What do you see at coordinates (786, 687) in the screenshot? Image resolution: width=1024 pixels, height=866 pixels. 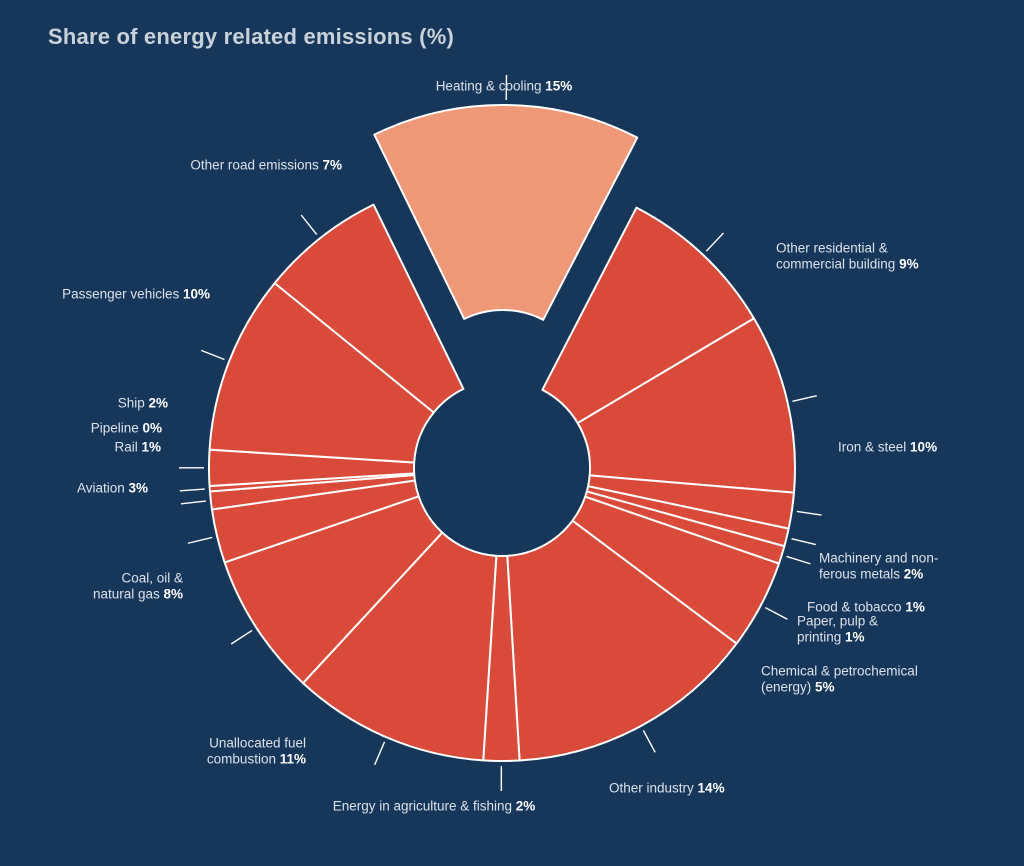 I see `label-line: (energy)` at bounding box center [786, 687].